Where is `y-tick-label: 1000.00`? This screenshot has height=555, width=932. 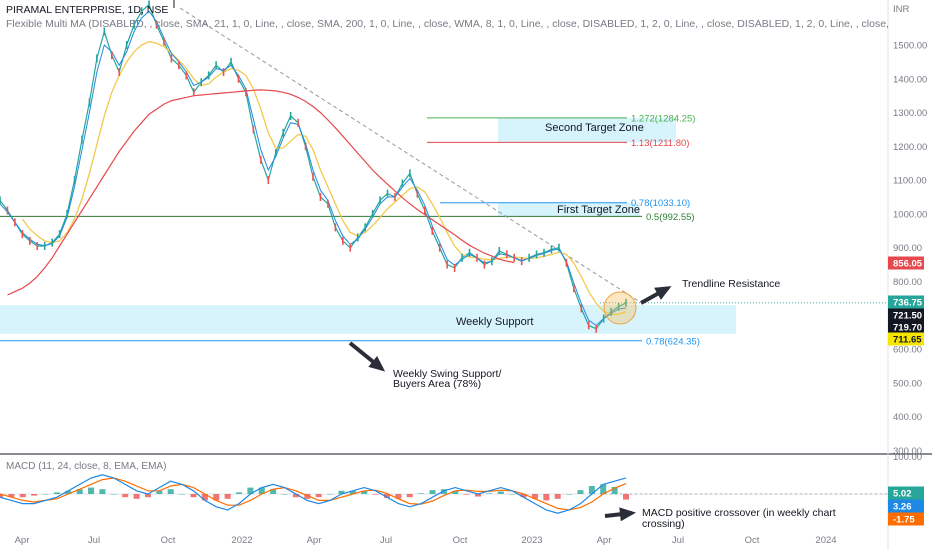
y-tick-label: 1000.00 is located at coordinates (910, 214).